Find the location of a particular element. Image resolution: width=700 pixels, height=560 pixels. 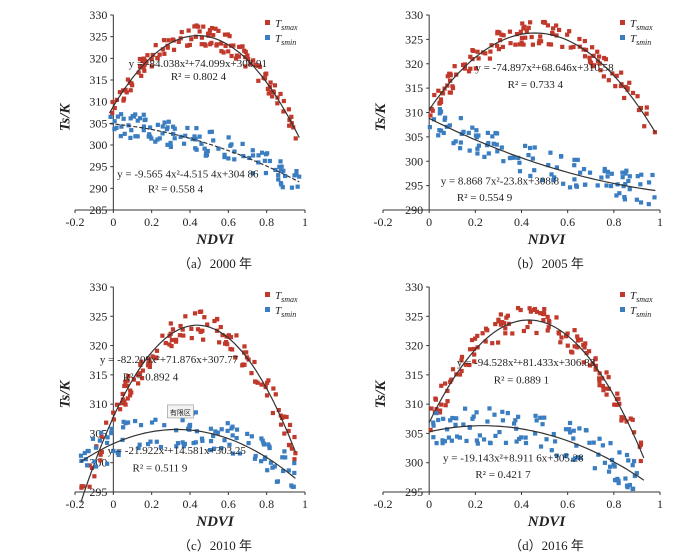

legend-marker-Tsmin is located at coordinates (267, 37).